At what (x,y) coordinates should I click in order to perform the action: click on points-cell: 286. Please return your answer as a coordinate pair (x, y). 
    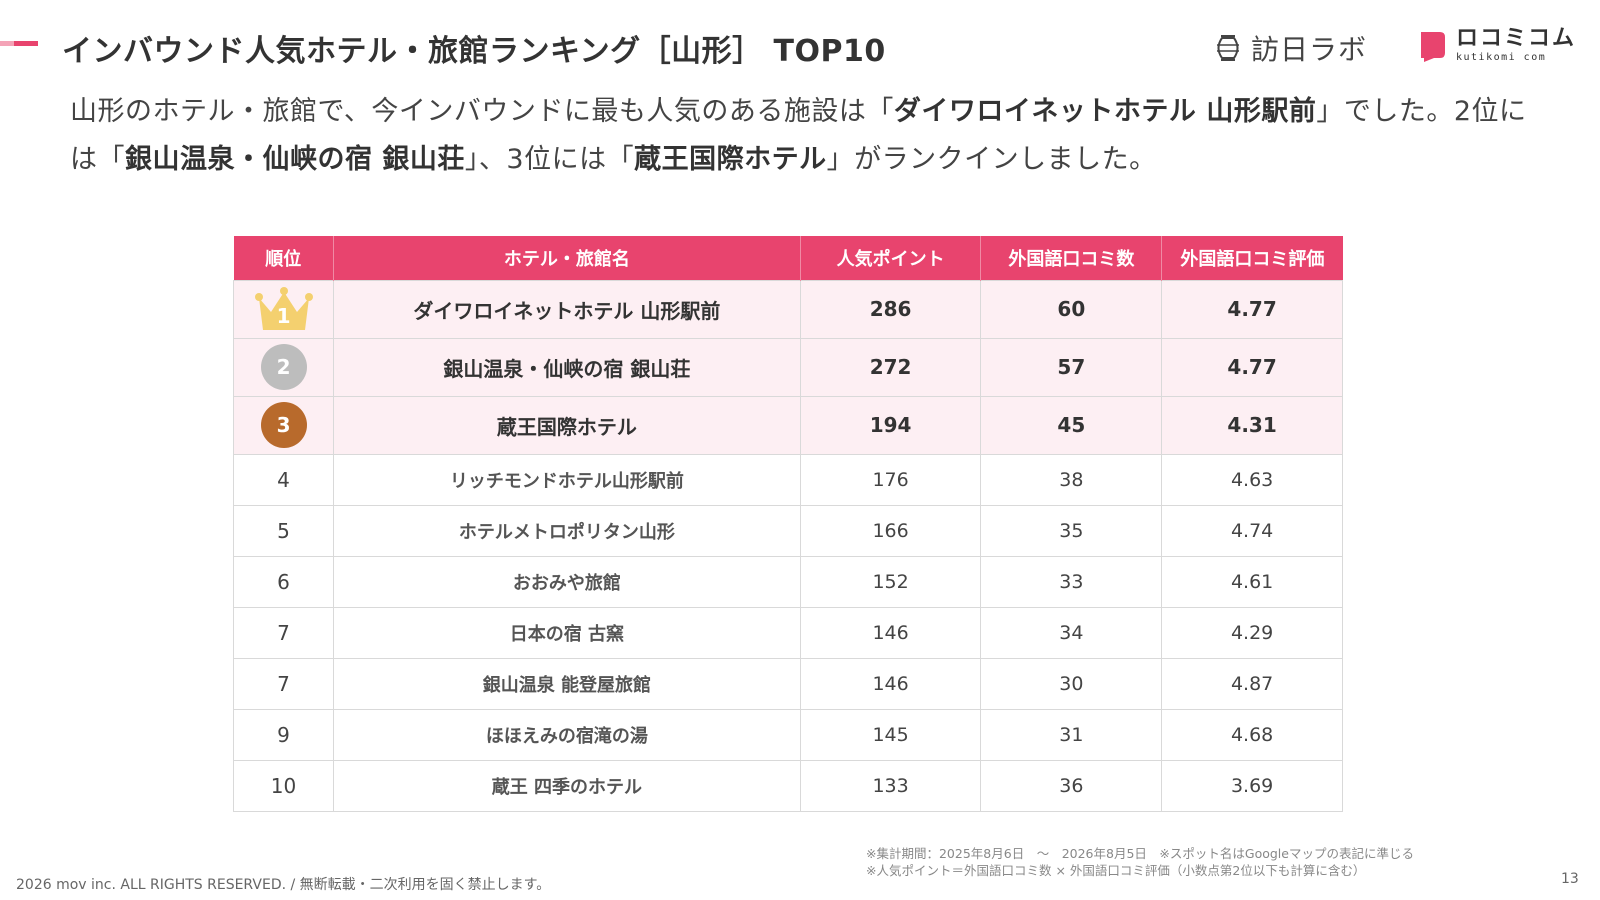
    Looking at the image, I should click on (890, 309).